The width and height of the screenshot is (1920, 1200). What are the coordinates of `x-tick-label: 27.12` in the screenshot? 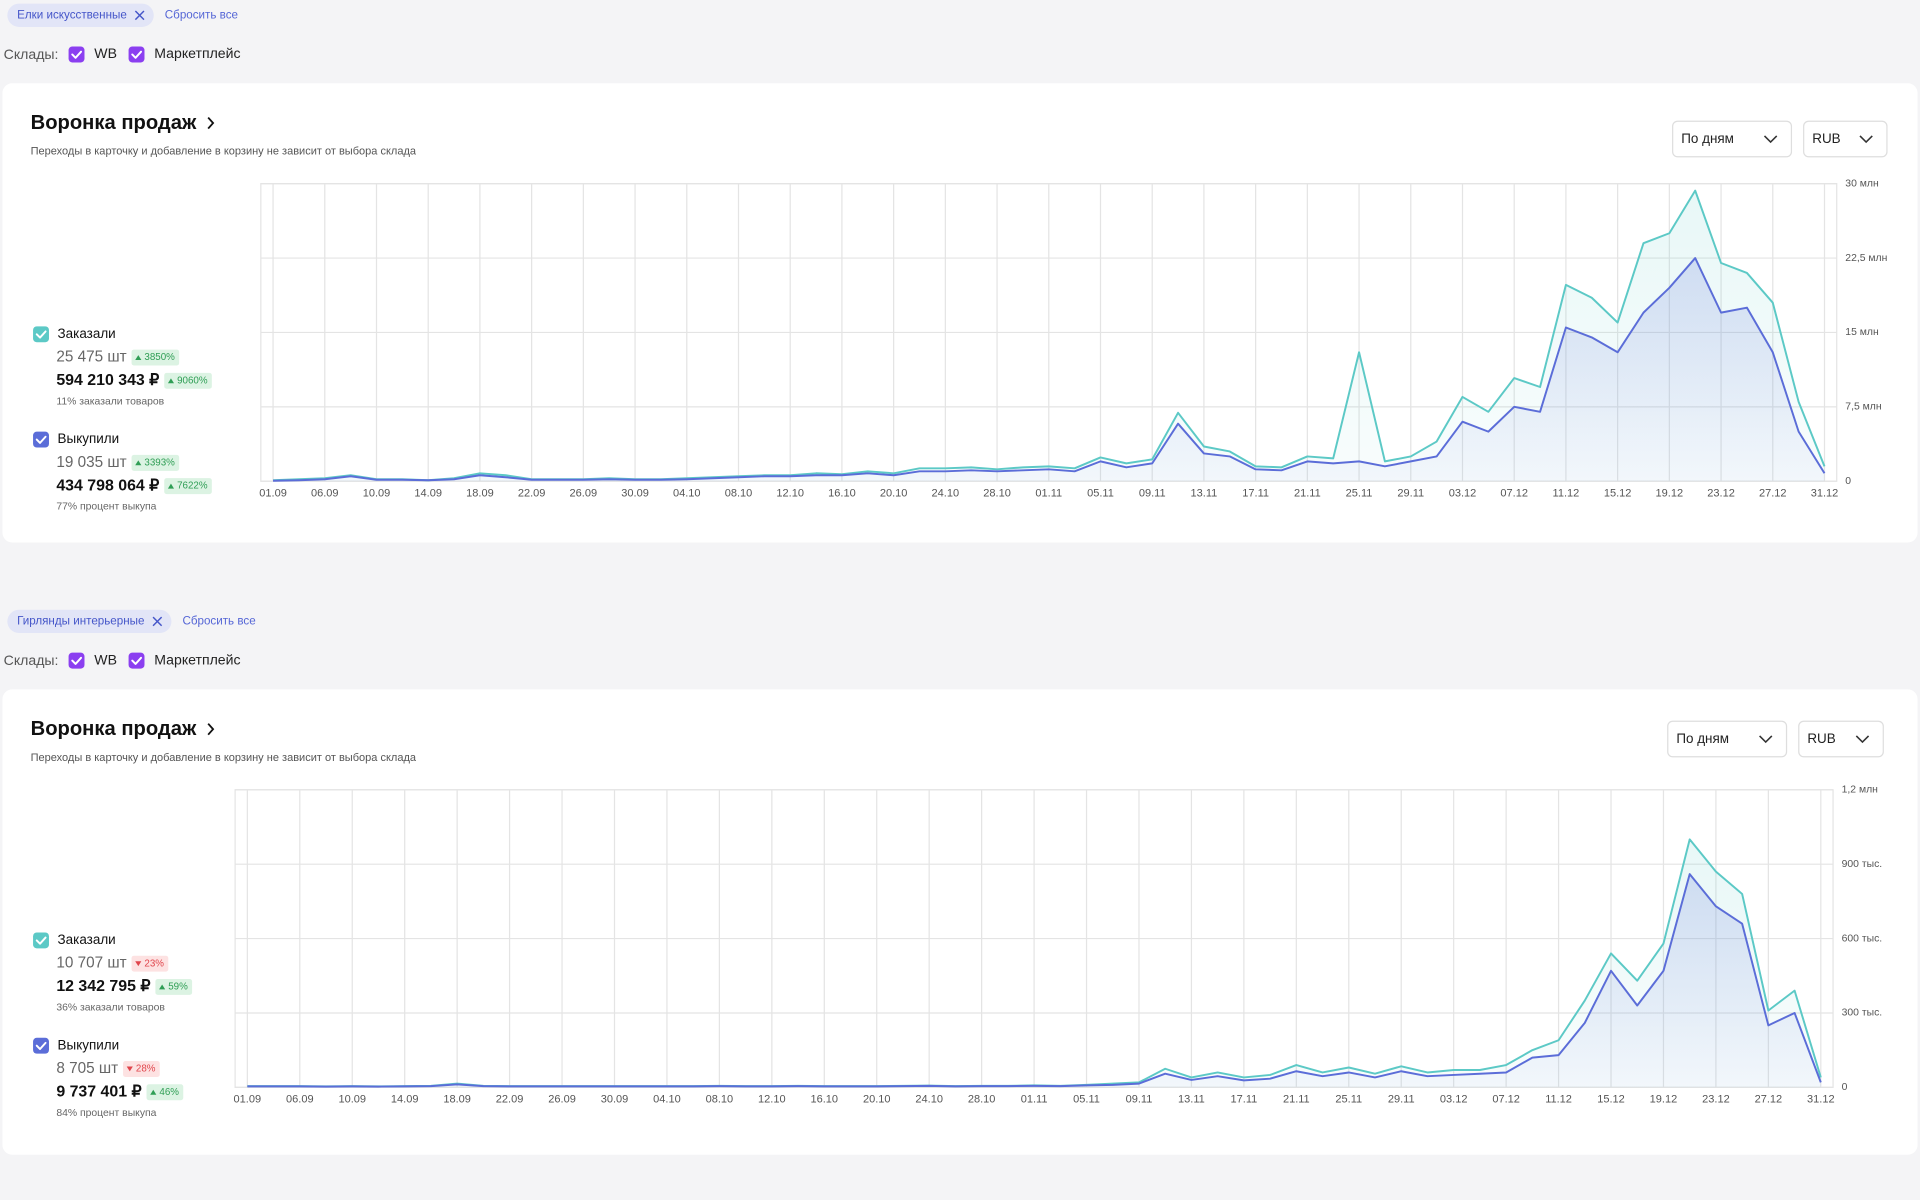 It's located at (1773, 493).